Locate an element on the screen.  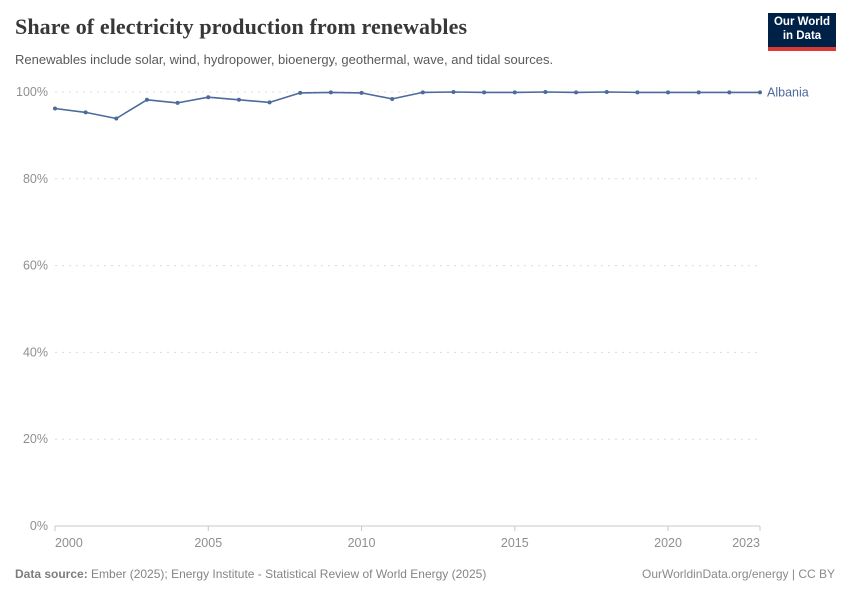
y-tick-label: 0% is located at coordinates (39, 526).